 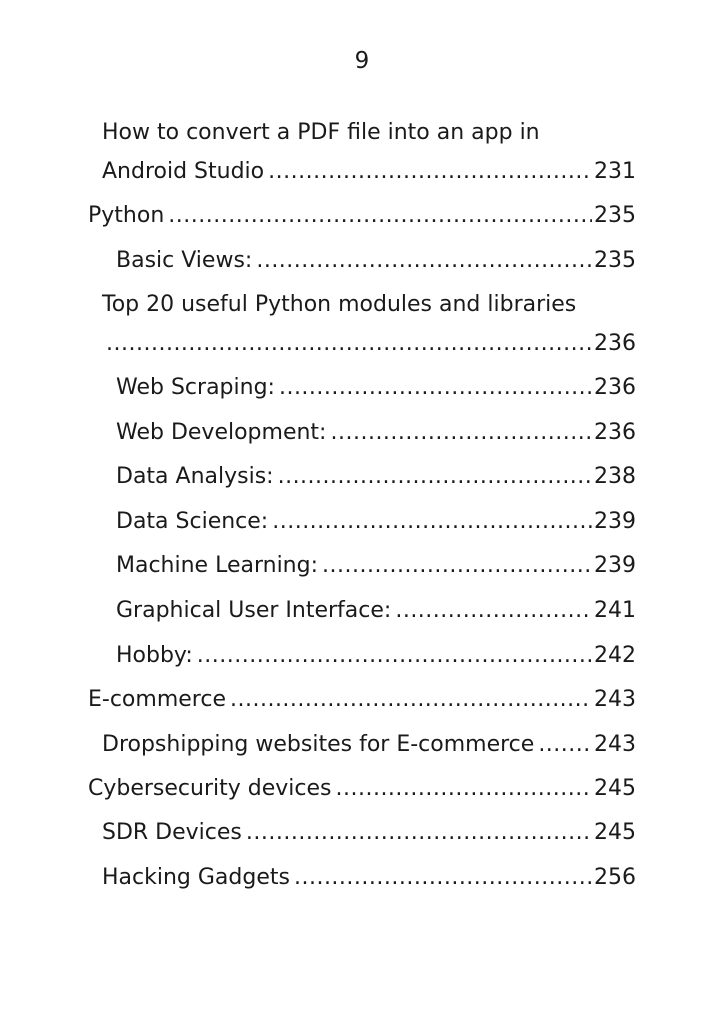 I want to click on toc-entry: 236, so click(x=371, y=344).